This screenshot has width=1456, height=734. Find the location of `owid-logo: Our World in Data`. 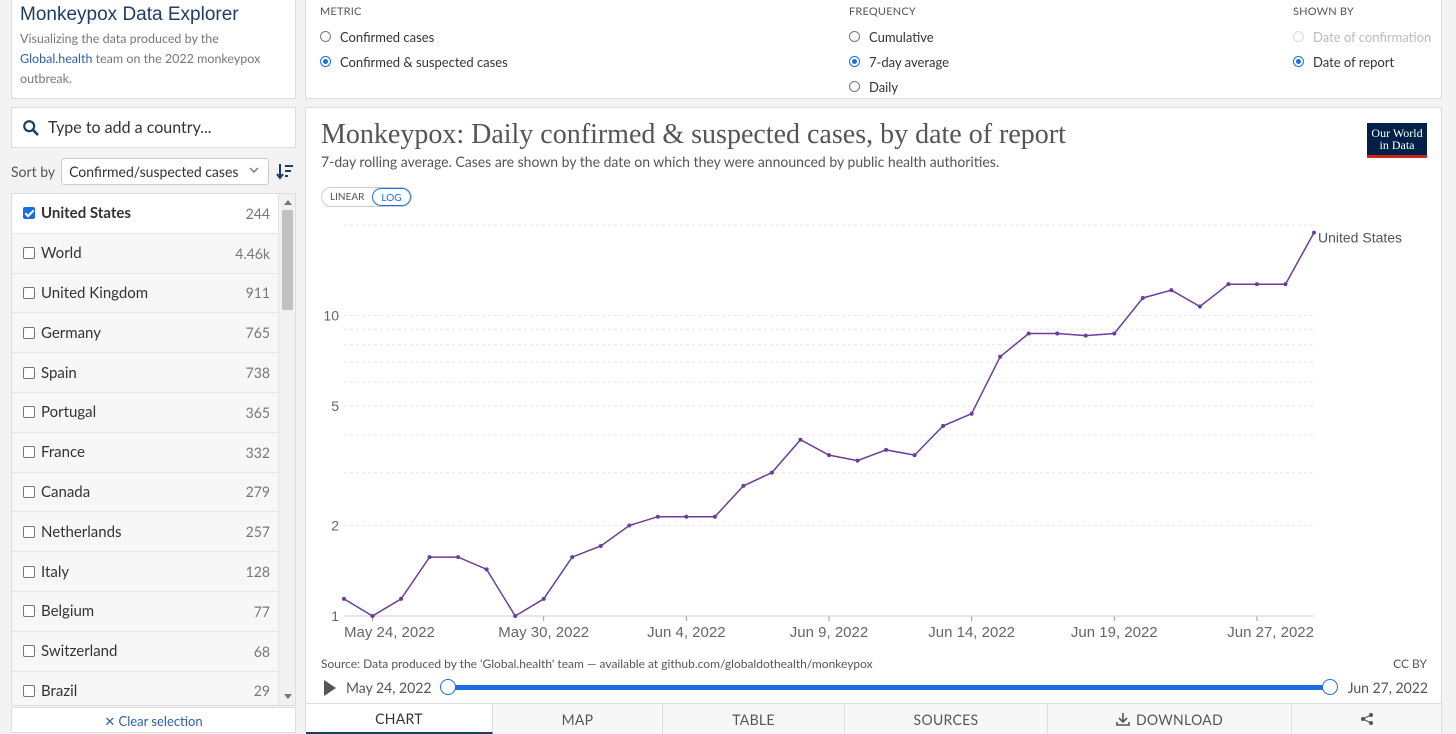

owid-logo: Our World in Data is located at coordinates (1397, 140).